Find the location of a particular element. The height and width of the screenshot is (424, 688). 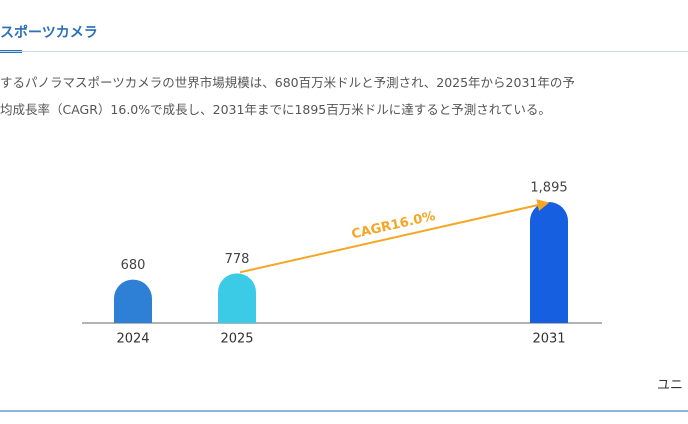

x-tick-label: 2031 is located at coordinates (548, 339).